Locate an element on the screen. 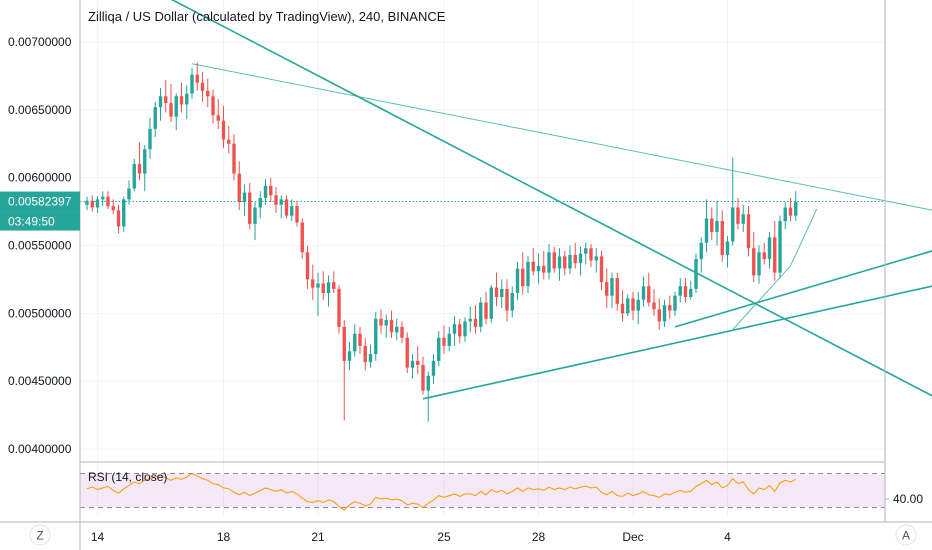  x-tick-label: 25 is located at coordinates (444, 537).